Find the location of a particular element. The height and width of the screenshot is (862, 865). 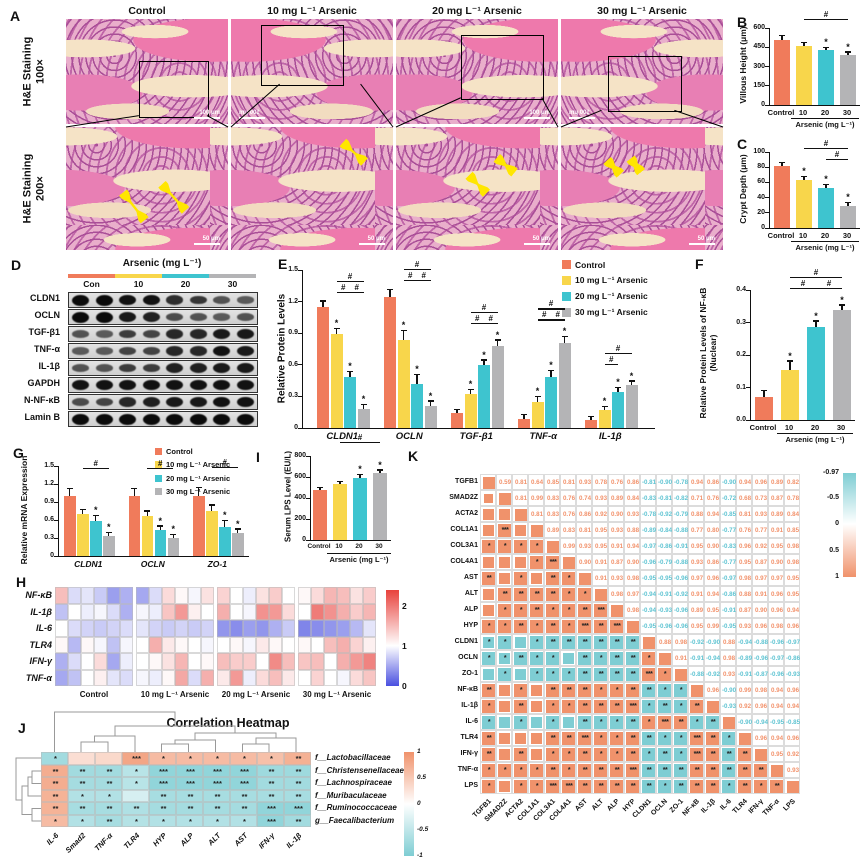

matrix-cell: 0.77 is located at coordinates (760, 530).